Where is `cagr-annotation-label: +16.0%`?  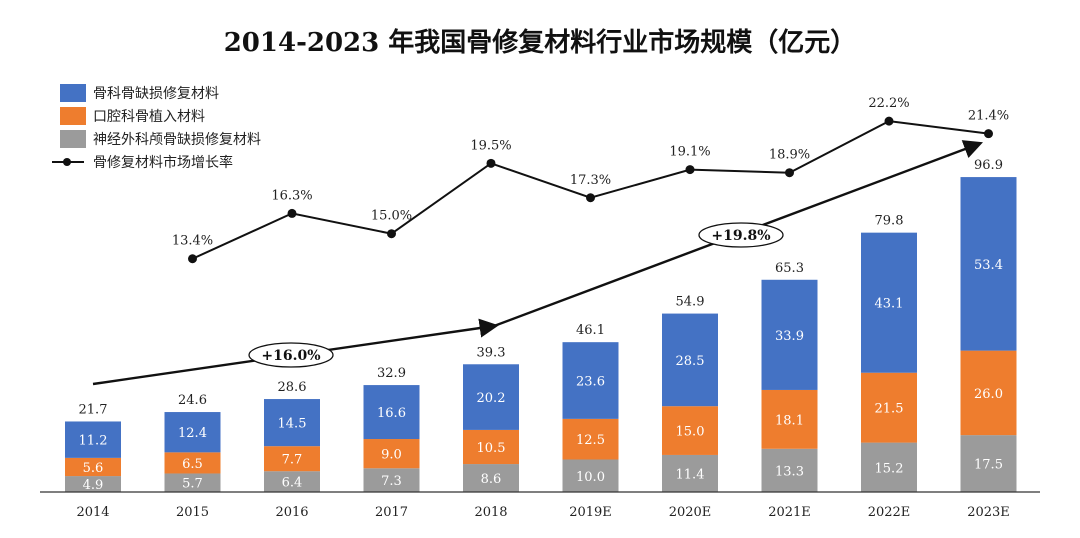
cagr-annotation-label: +16.0% is located at coordinates (290, 356).